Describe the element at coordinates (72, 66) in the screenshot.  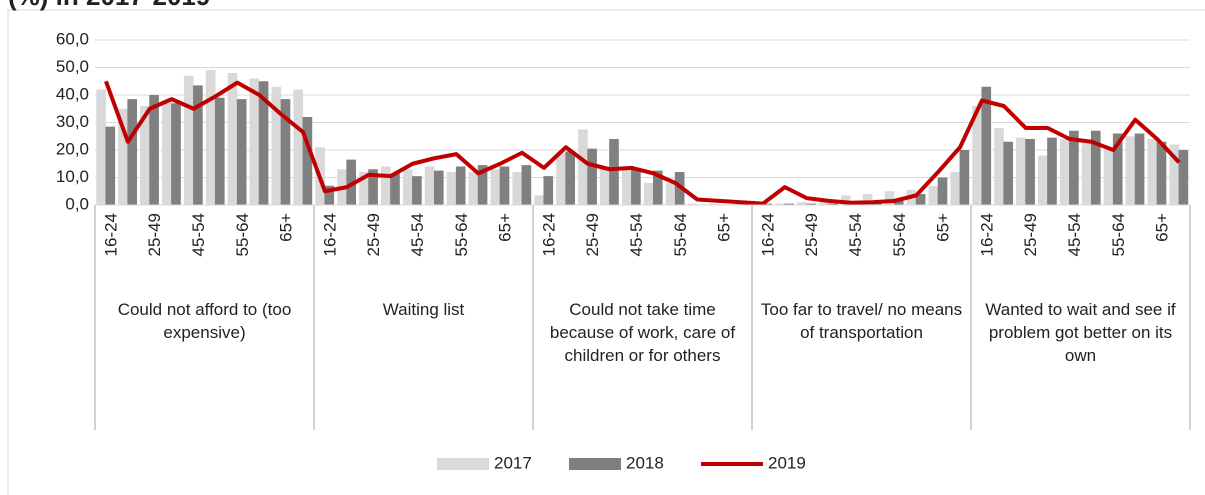
I see `y-tick-label: 50,0` at that location.